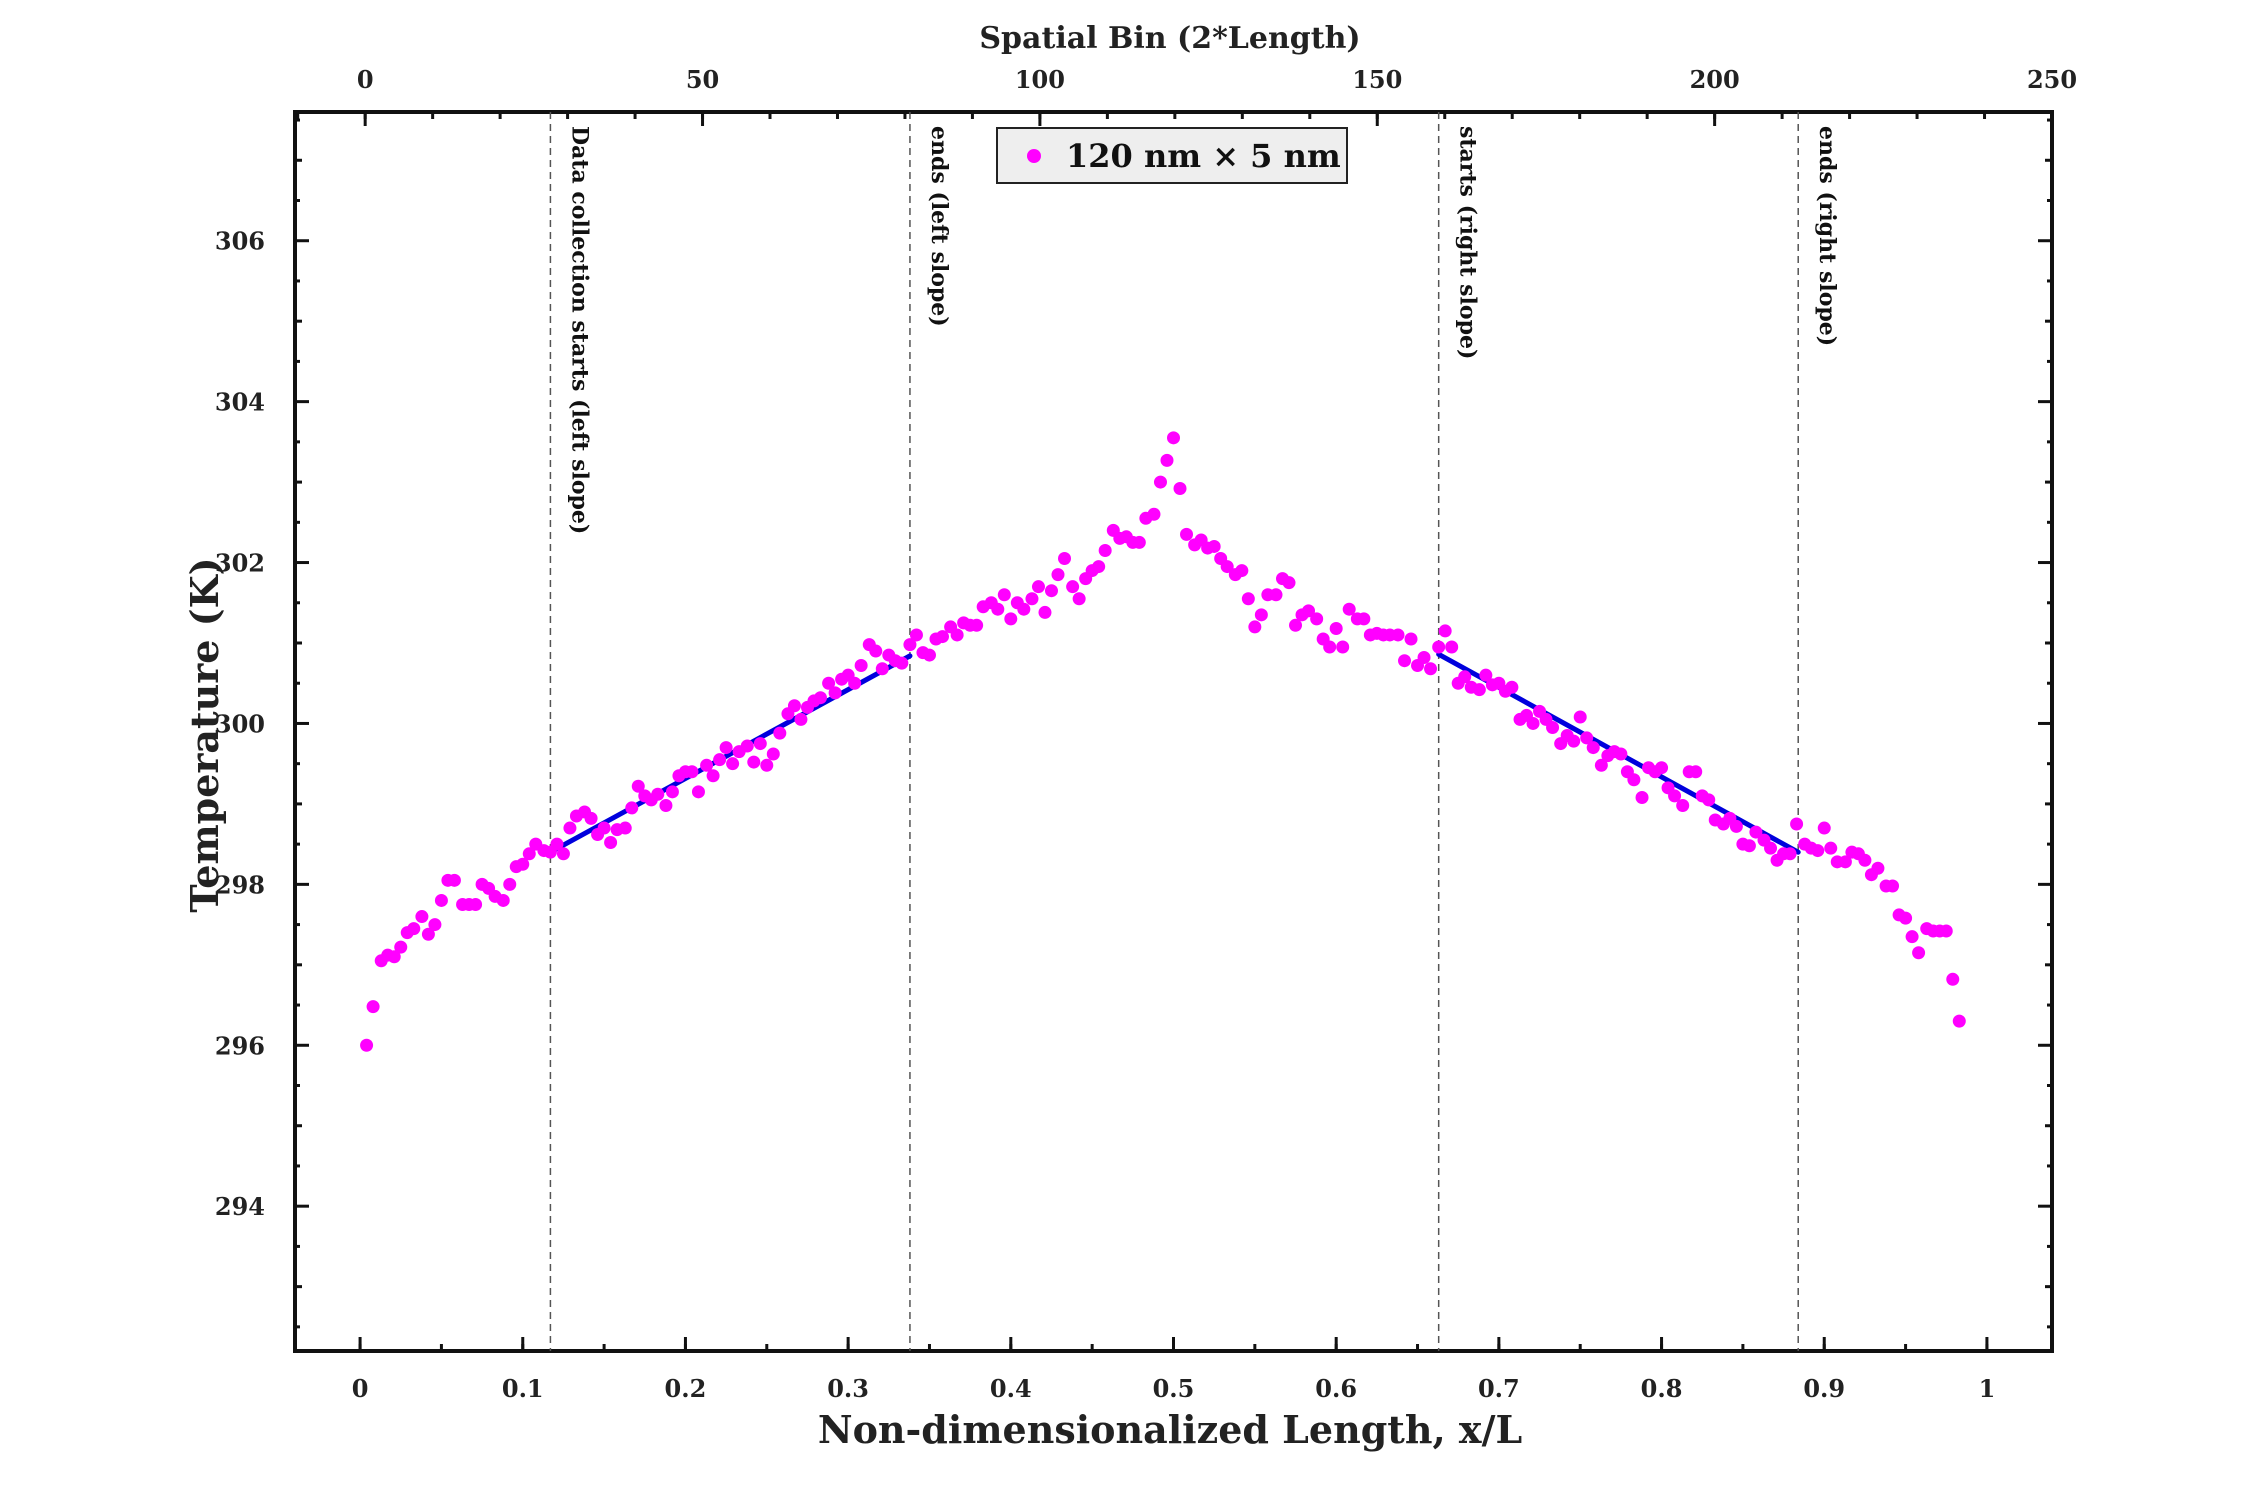  I want to click on top-x-tick-label: 100, so click(1040, 79).